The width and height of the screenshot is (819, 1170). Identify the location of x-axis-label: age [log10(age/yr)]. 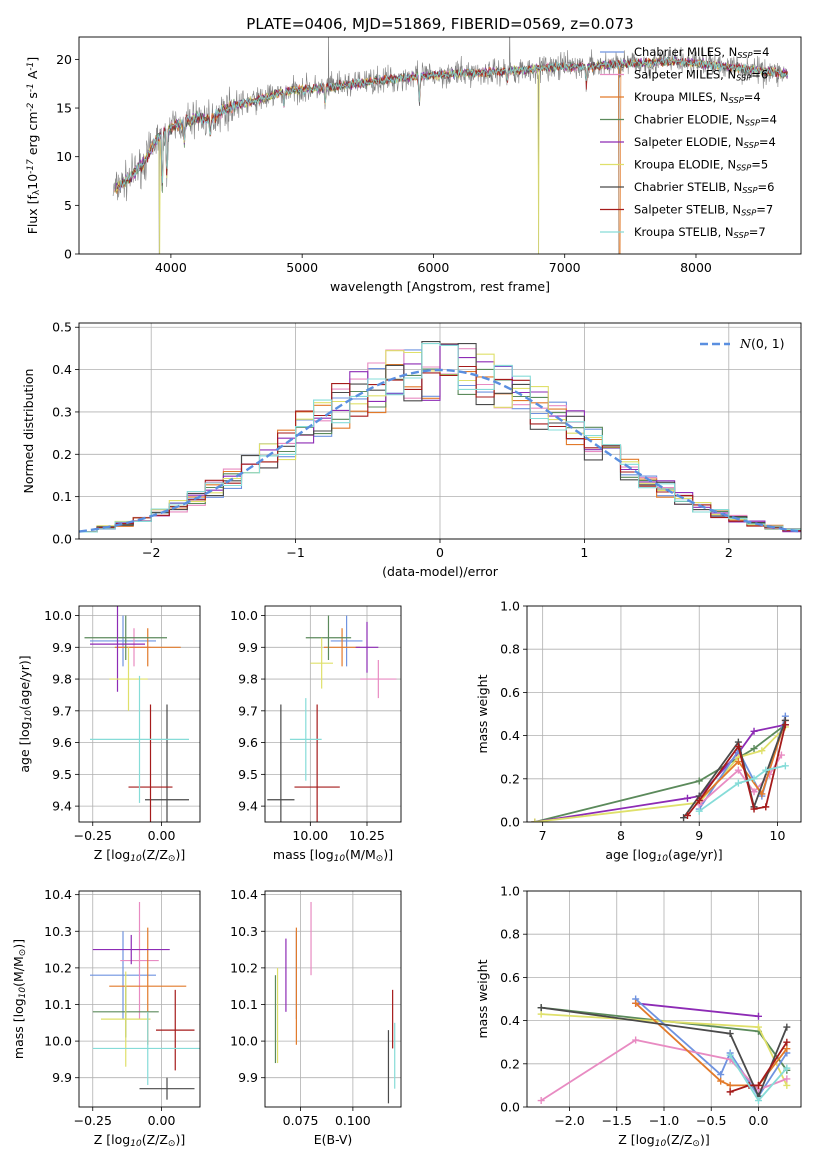
(663, 855).